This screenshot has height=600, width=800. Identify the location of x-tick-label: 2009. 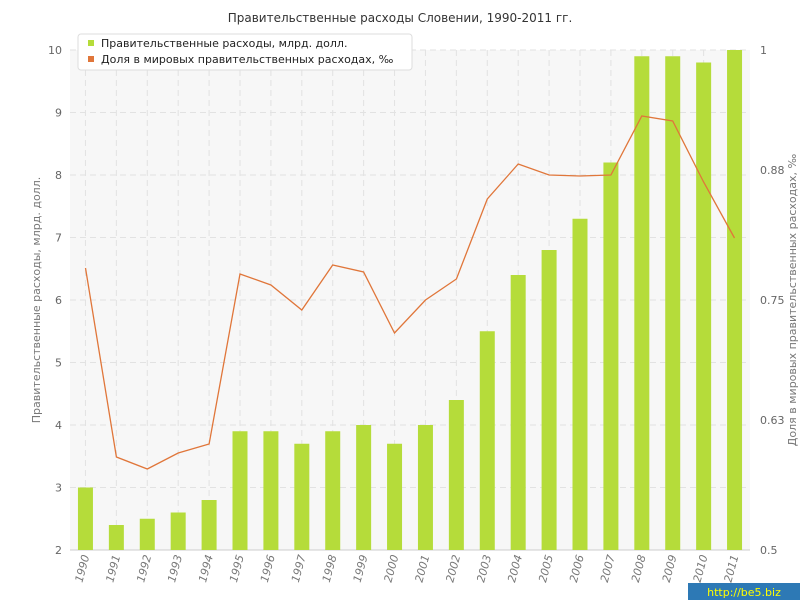
(670, 568).